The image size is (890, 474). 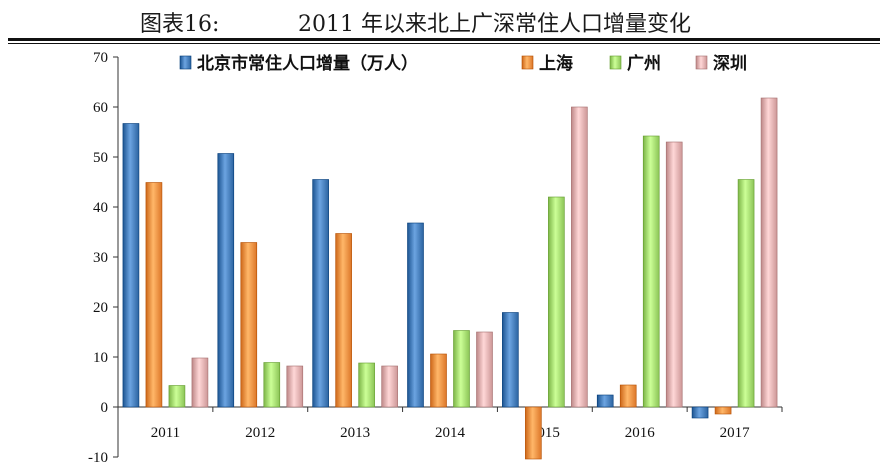 I want to click on y-axis: -10 0 10 20 30 40 50 60 70, so click(x=103, y=258).